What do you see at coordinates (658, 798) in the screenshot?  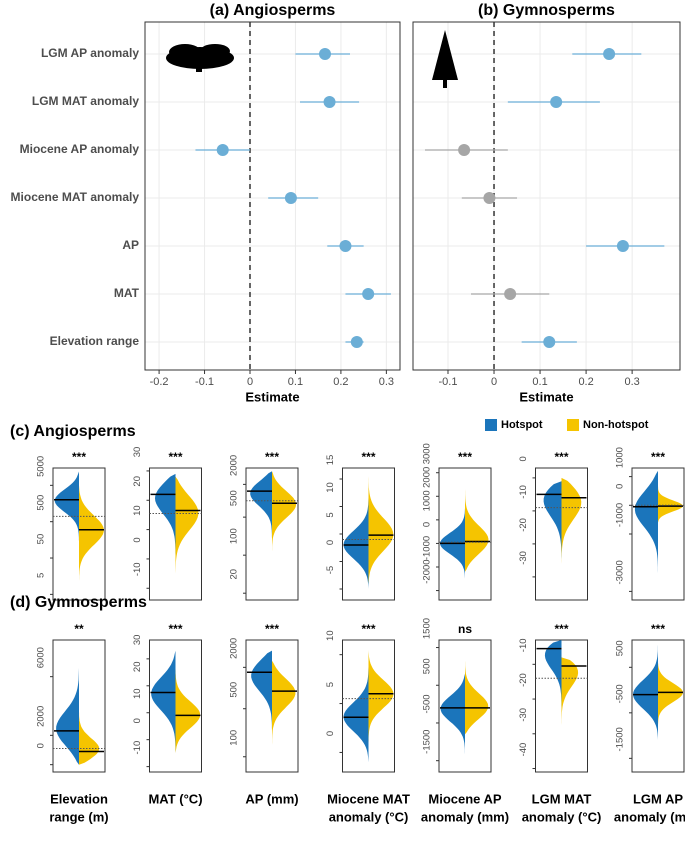 I see `x-axis-title: LGM AP` at bounding box center [658, 798].